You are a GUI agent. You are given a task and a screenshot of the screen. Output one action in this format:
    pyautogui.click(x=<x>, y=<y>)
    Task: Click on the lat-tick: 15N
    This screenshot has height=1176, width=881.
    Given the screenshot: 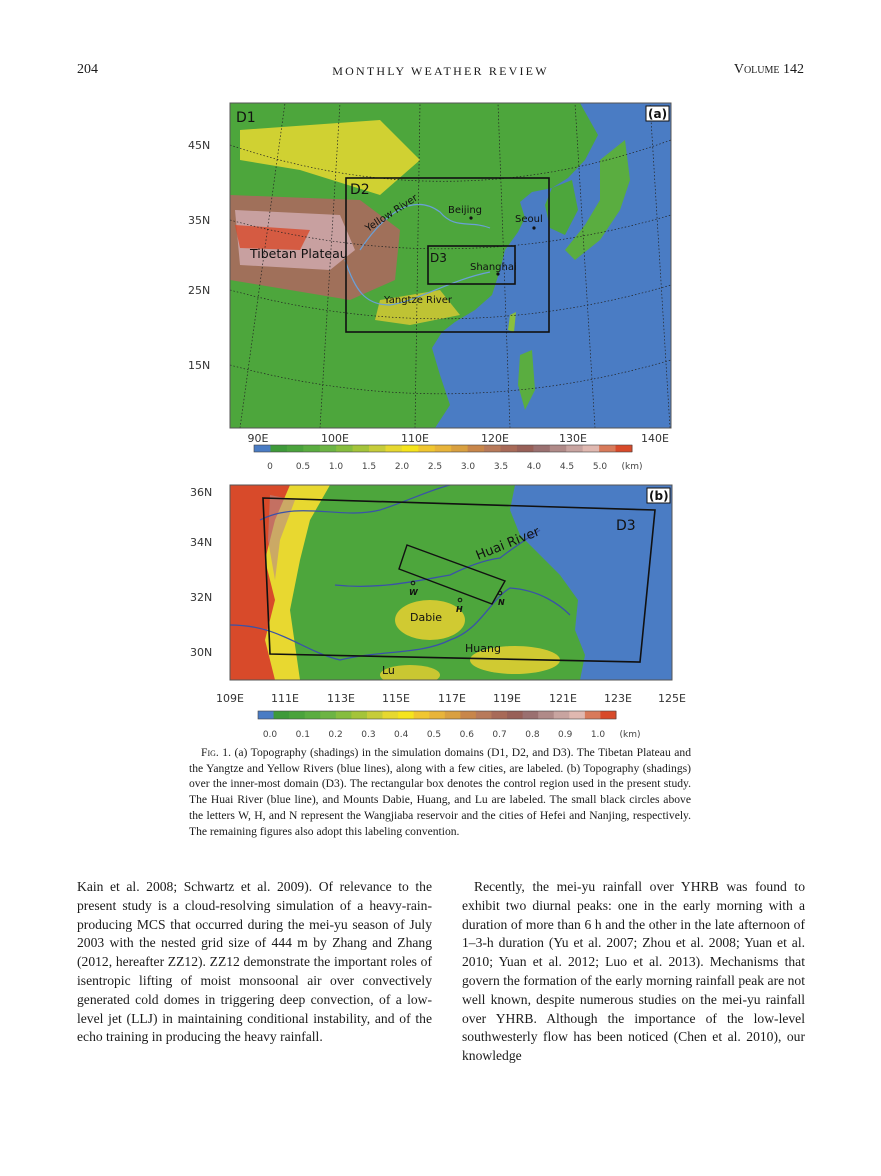 What is the action you would take?
    pyautogui.click(x=199, y=365)
    